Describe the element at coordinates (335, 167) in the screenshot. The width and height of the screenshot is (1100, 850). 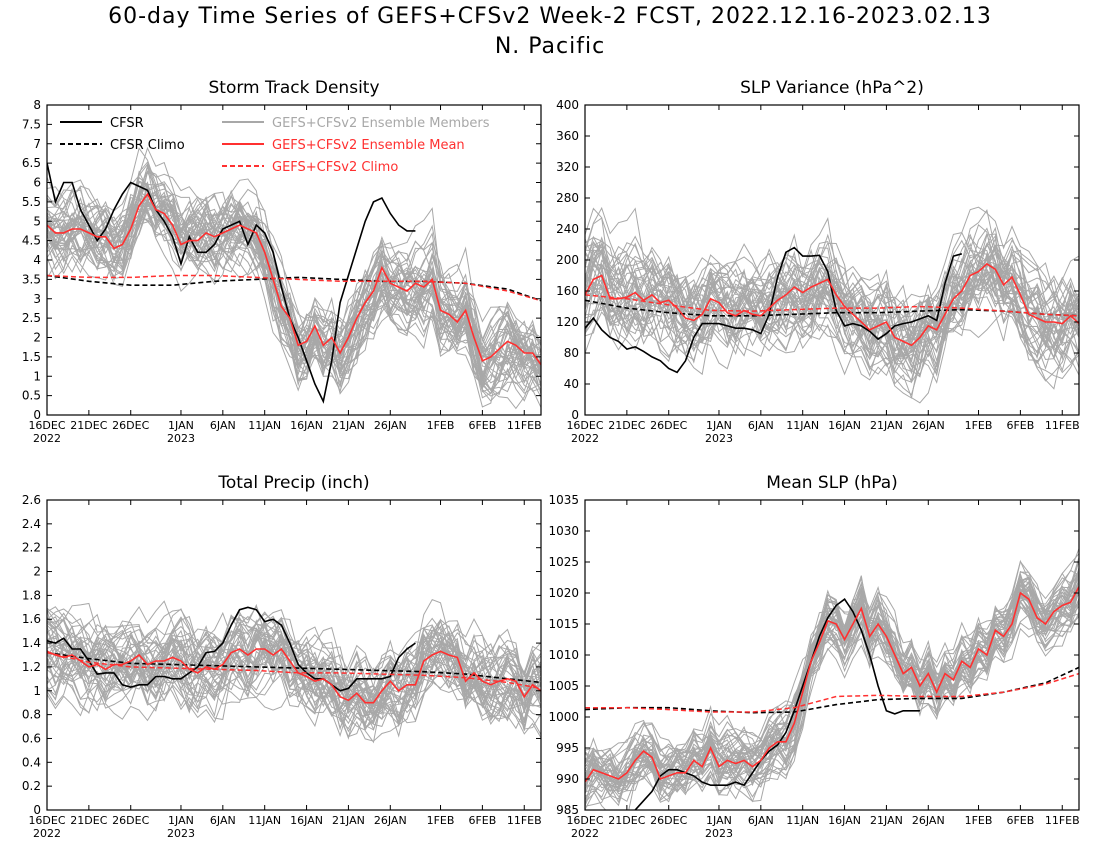
I see `legend-label-climo: GEFS+CFSv2 Climo` at that location.